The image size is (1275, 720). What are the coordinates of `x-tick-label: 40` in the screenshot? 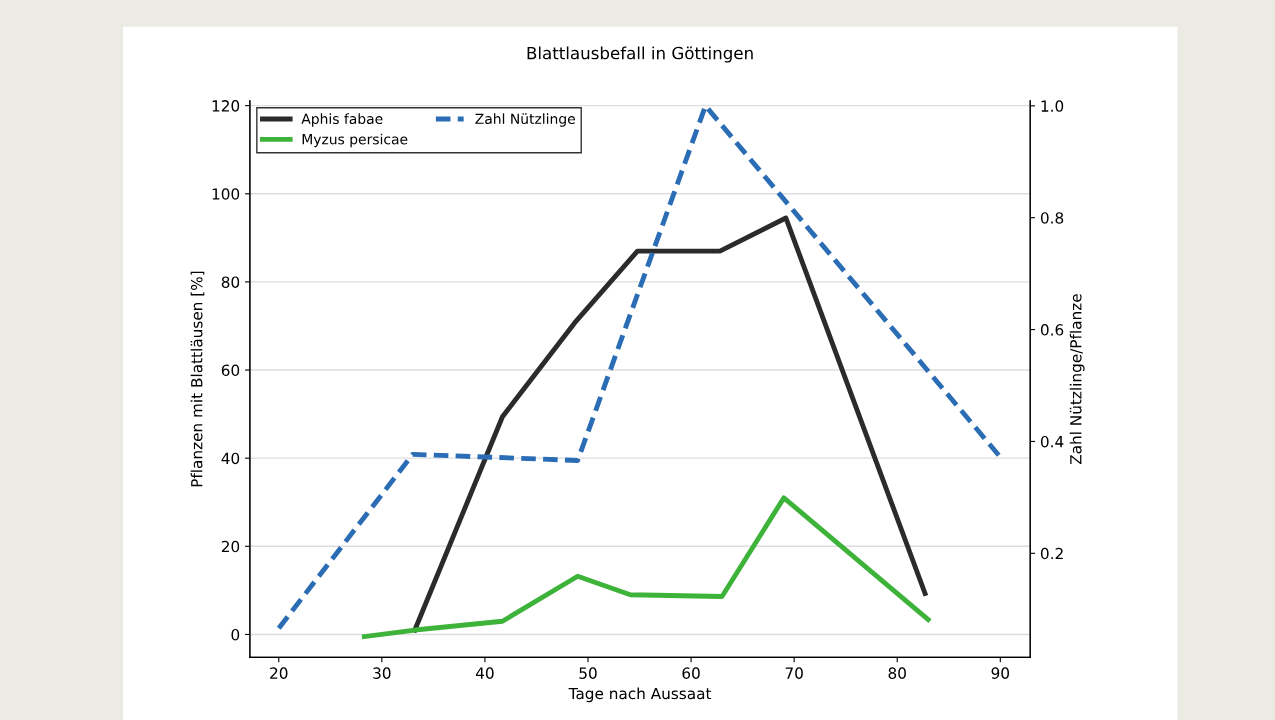 It's located at (484, 673).